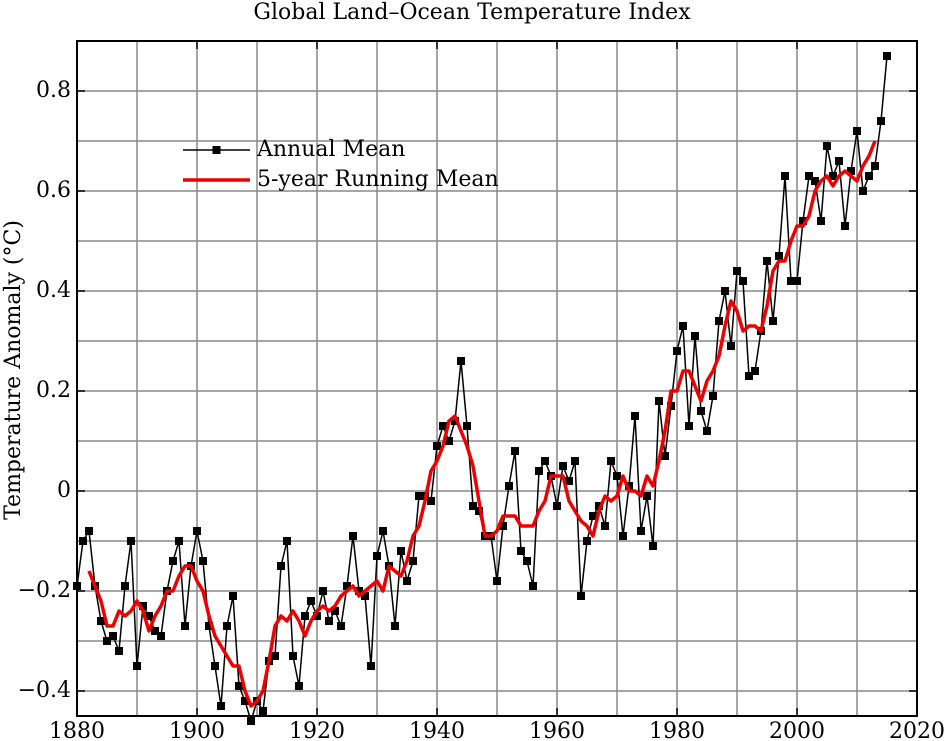  Describe the element at coordinates (378, 179) in the screenshot. I see `legend-label: 5-year Running Mean` at that location.